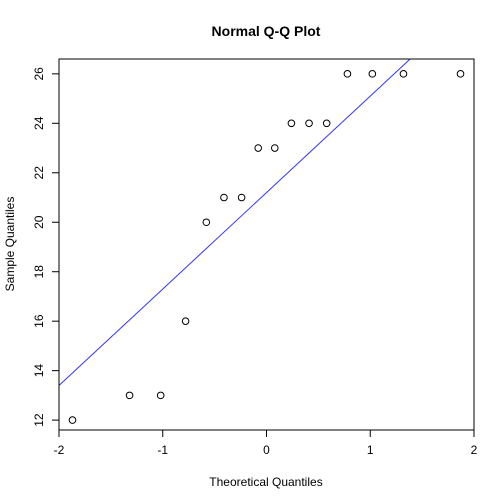 The width and height of the screenshot is (504, 504). What do you see at coordinates (39, 173) in the screenshot?
I see `y-tick-label: 22` at bounding box center [39, 173].